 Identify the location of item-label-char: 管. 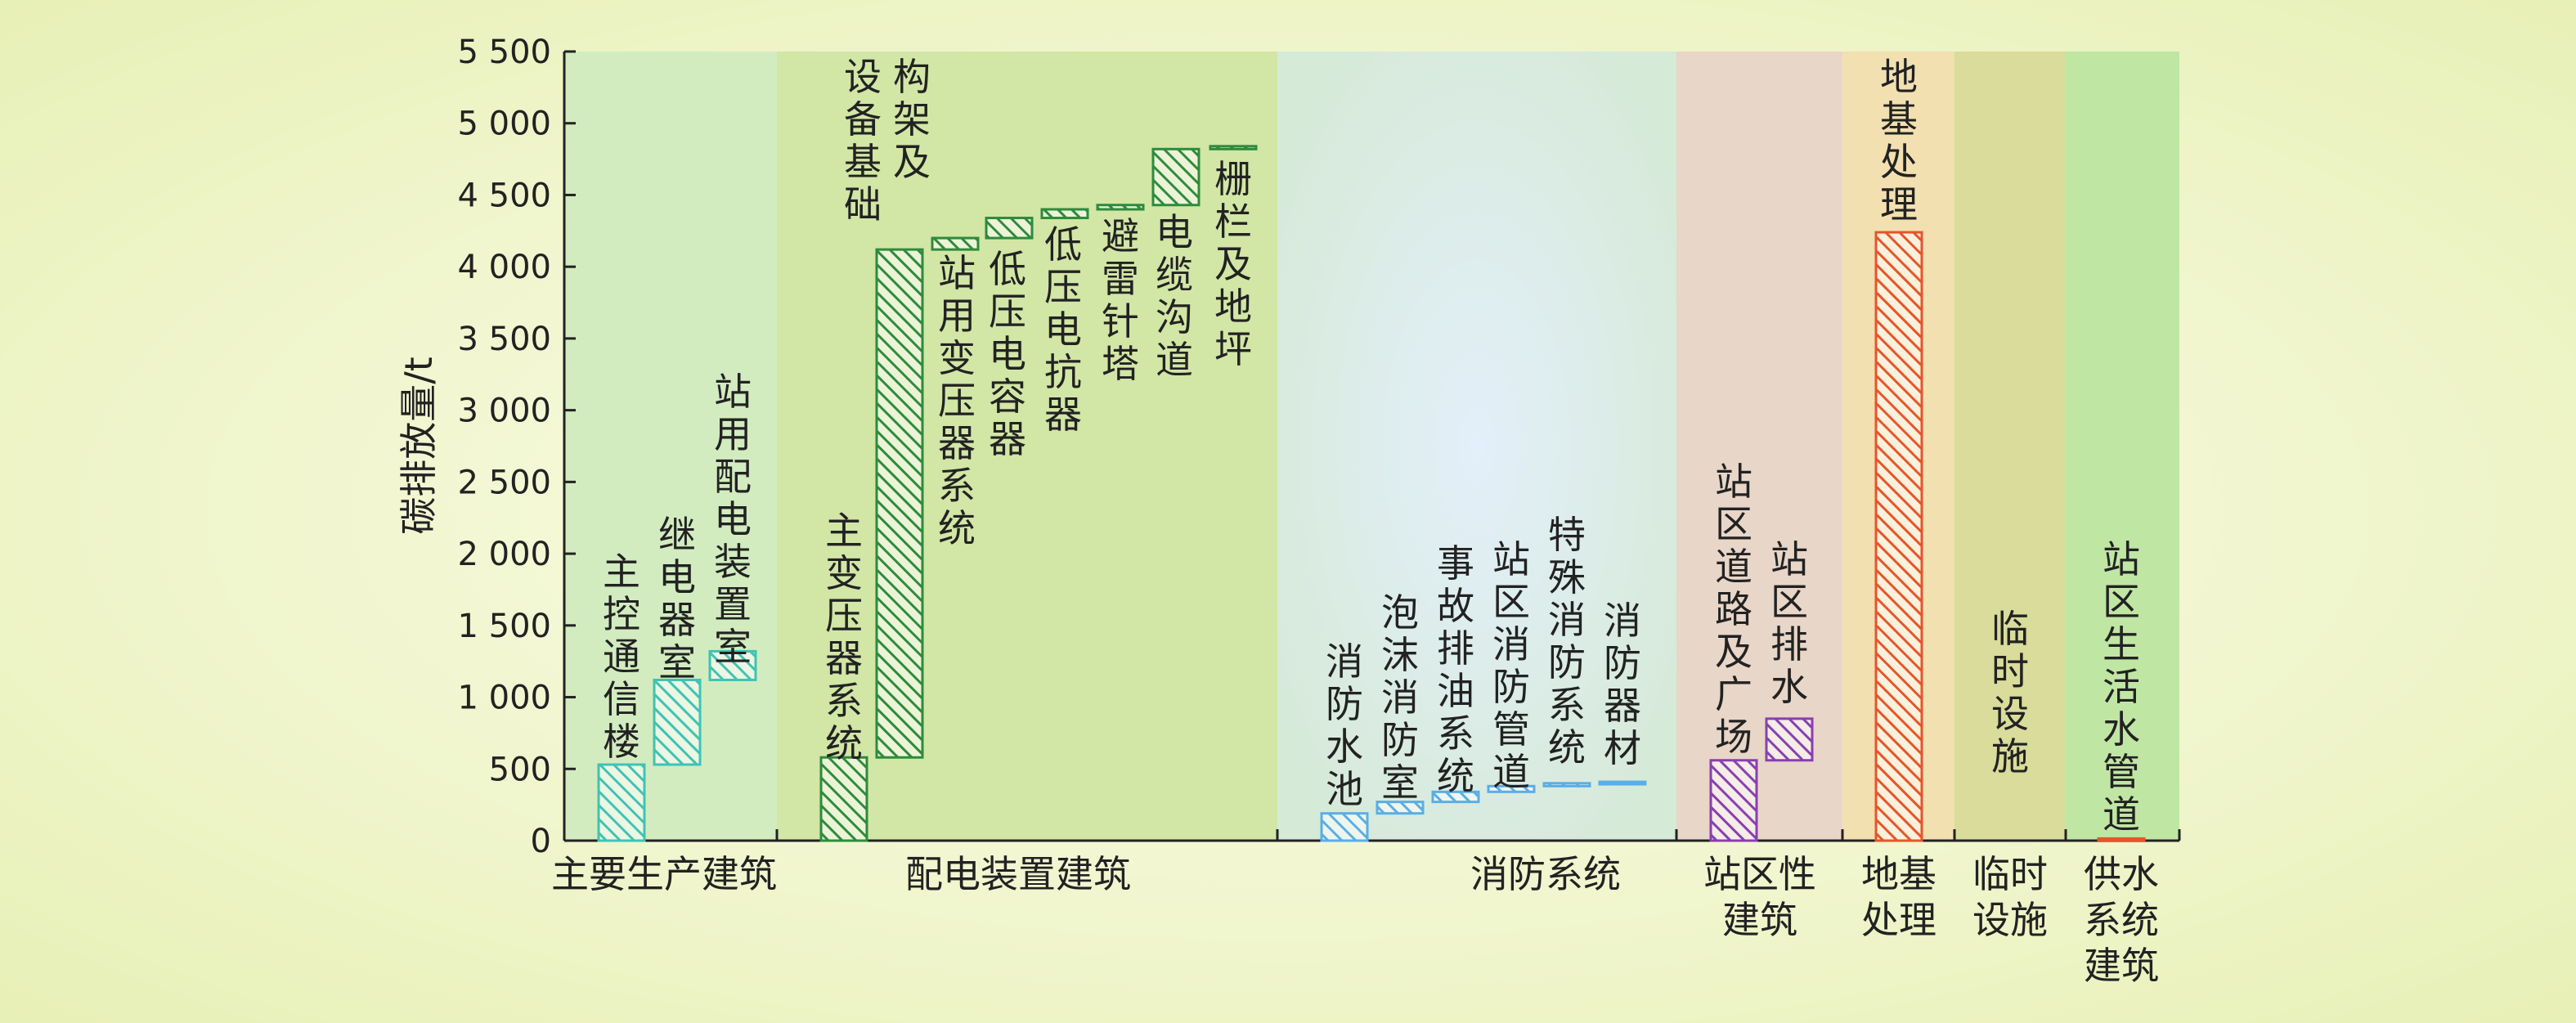
(1511, 729).